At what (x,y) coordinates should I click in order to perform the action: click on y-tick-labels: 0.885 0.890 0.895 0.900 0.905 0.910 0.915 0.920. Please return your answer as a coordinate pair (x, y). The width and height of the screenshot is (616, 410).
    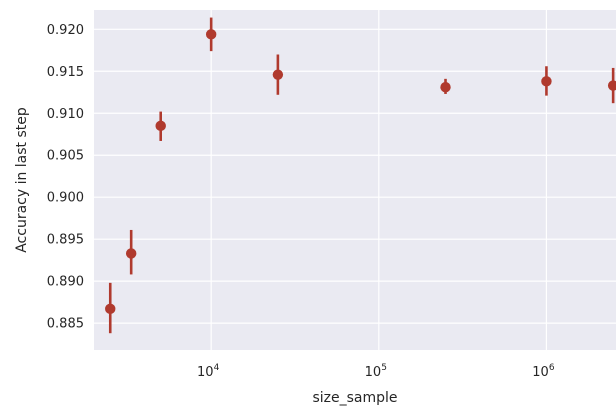
    Looking at the image, I should click on (65, 177).